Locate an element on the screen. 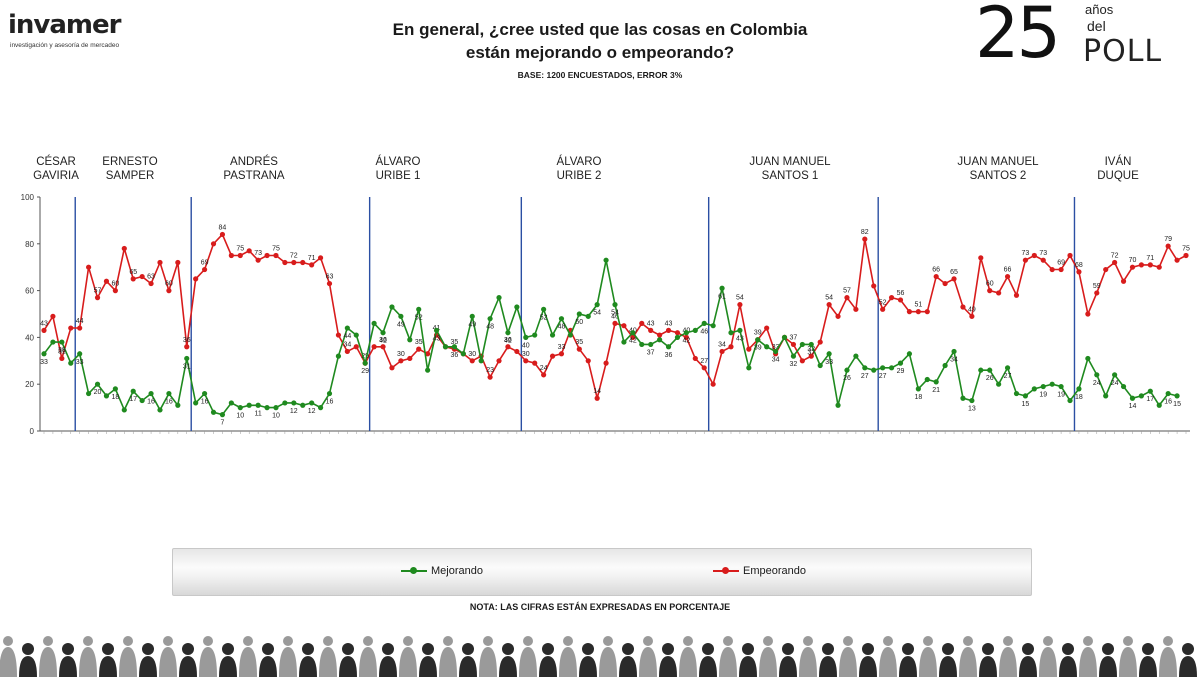  mejorando-data-label: 52 is located at coordinates (419, 317).